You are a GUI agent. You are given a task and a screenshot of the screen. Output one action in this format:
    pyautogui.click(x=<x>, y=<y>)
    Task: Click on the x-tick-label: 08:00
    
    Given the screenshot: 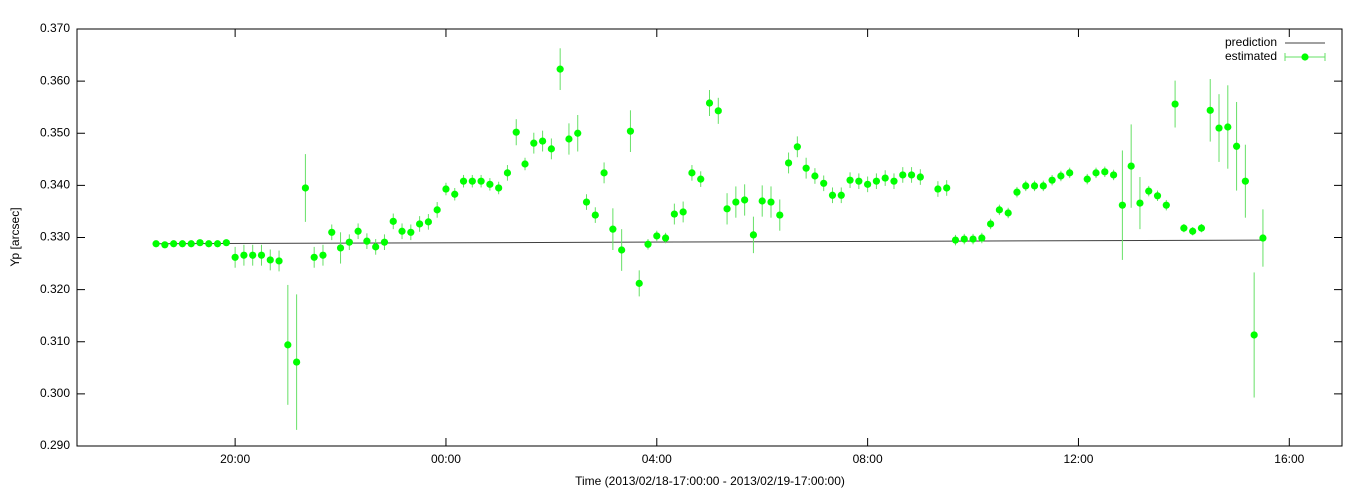 What is the action you would take?
    pyautogui.click(x=868, y=459)
    